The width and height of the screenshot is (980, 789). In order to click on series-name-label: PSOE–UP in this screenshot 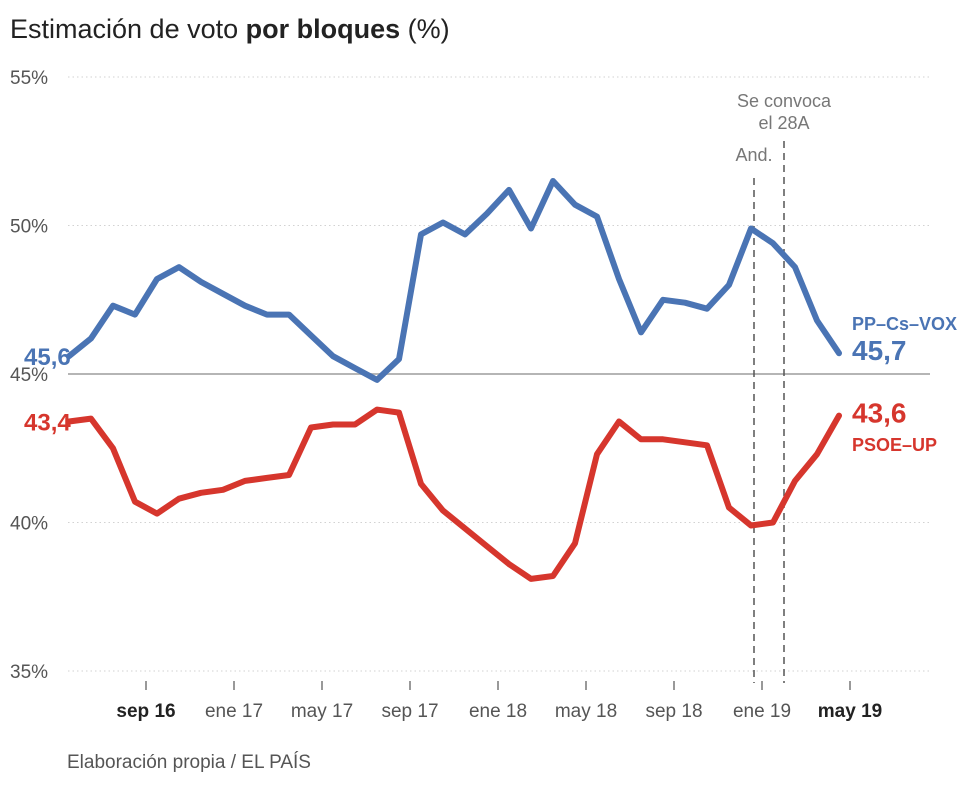, I will do `click(894, 445)`.